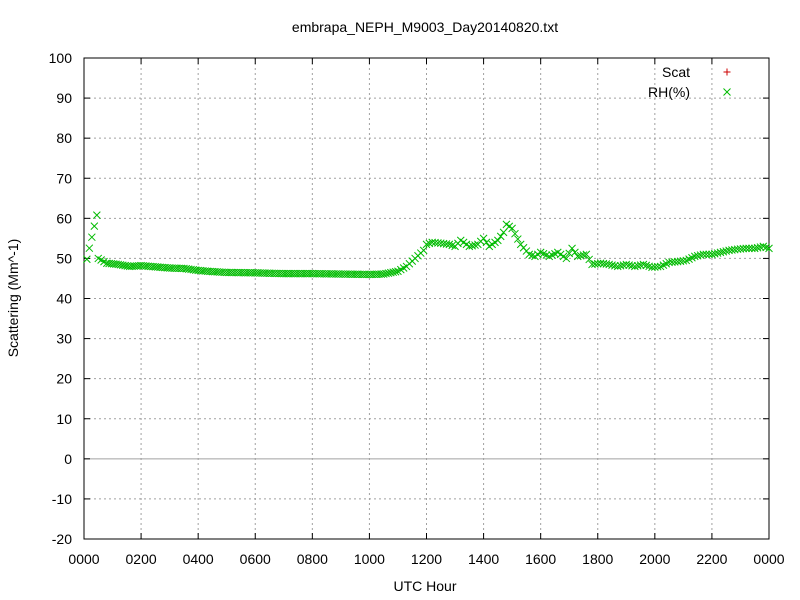  Describe the element at coordinates (676, 72) in the screenshot. I see `legend-label-scat: Scat` at that location.